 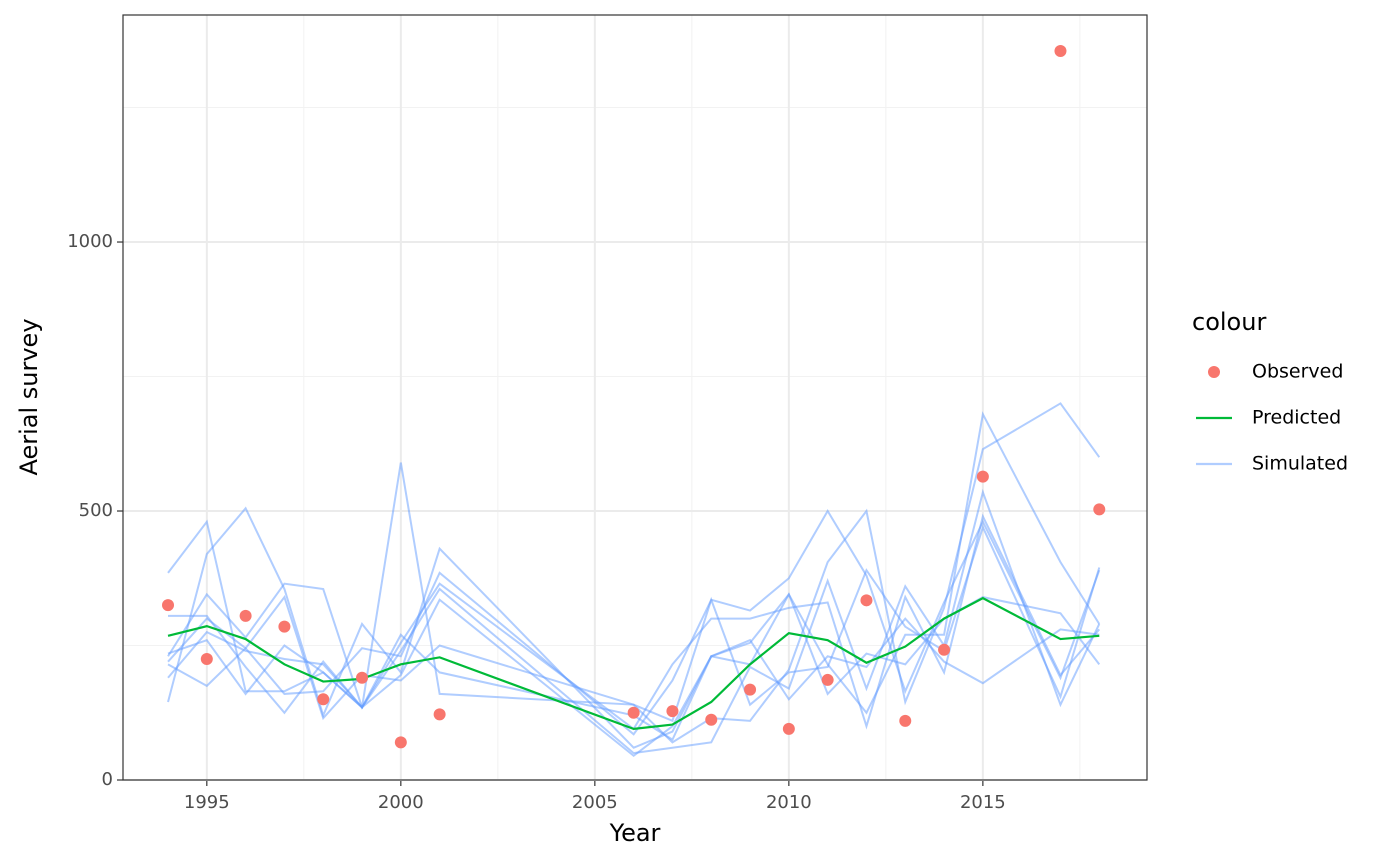 I want to click on legend-label: Observed, so click(x=1297, y=372).